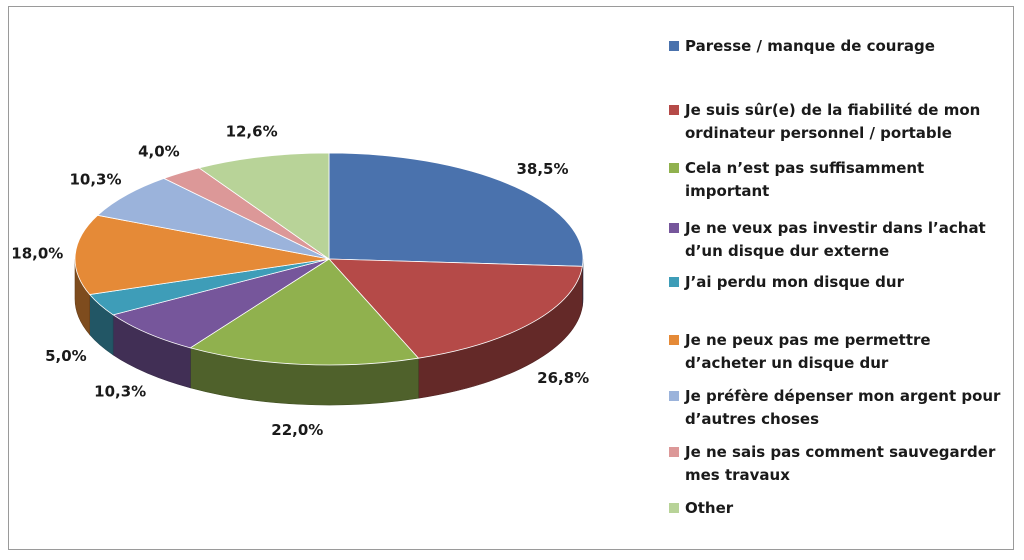  I want to click on legend-item: Cela n’est pas suffisamment important, so click(836, 180).